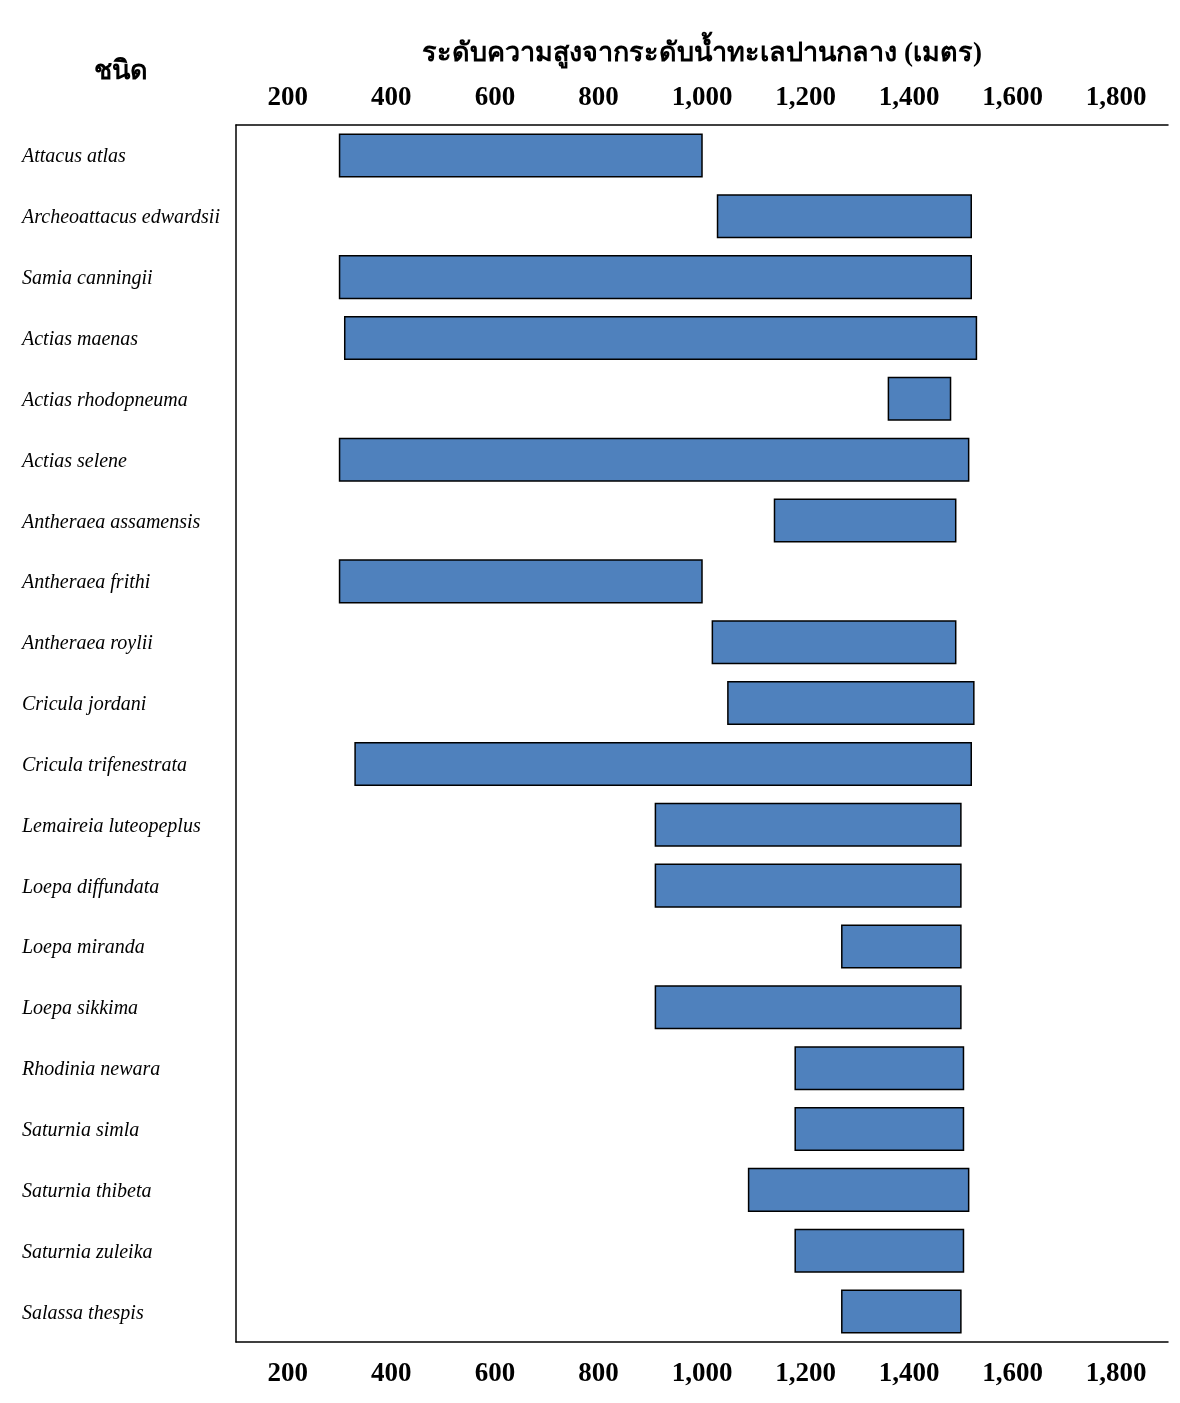 This screenshot has width=1180, height=1403. Describe the element at coordinates (805, 95) in the screenshot. I see `x2-tick-label: 1,200` at that location.